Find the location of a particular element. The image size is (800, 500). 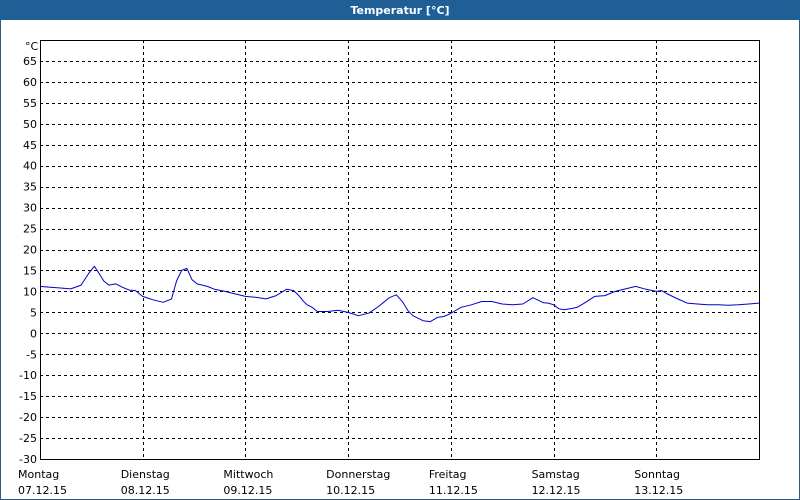

x-day-label: Dienstag is located at coordinates (145, 474).